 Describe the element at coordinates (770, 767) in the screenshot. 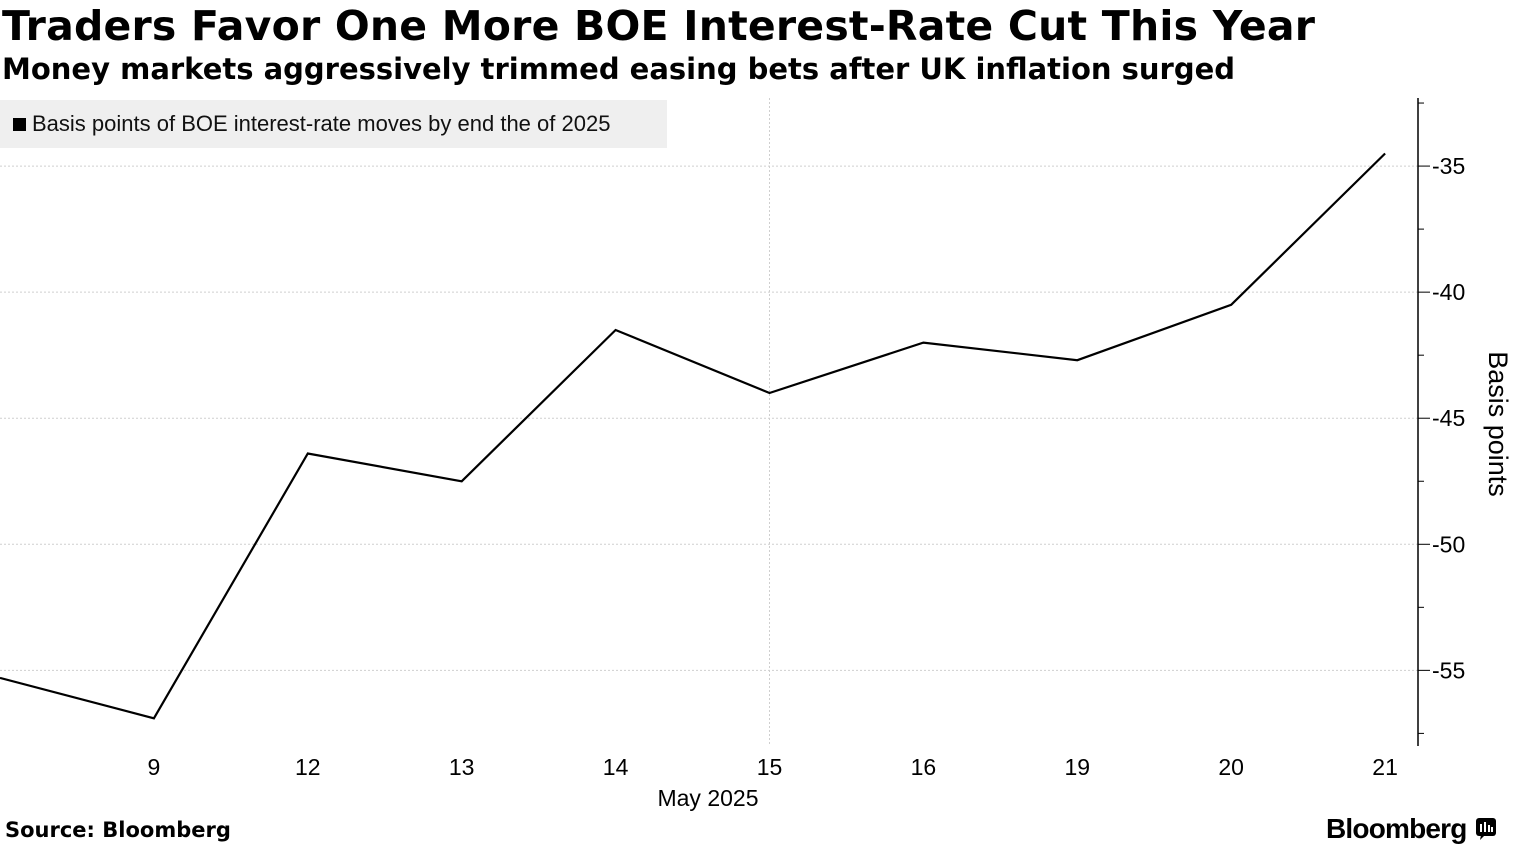

I see `x-tick-label: 15` at that location.